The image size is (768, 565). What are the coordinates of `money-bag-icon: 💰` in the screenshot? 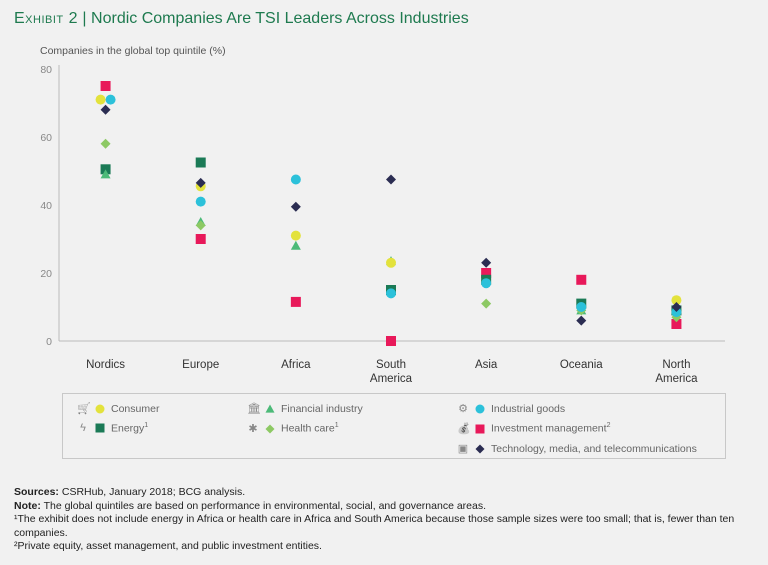 It's located at (464, 429).